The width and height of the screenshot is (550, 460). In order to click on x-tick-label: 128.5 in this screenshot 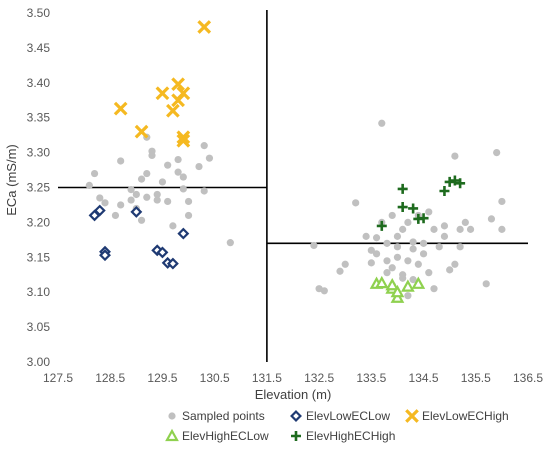, I will do `click(110, 378)`.